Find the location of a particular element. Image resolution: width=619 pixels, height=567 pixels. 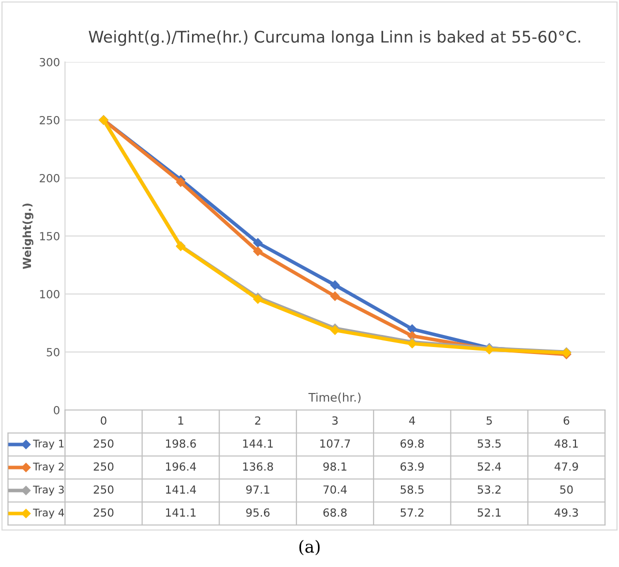

legend-label: Tray 1 is located at coordinates (48, 445).